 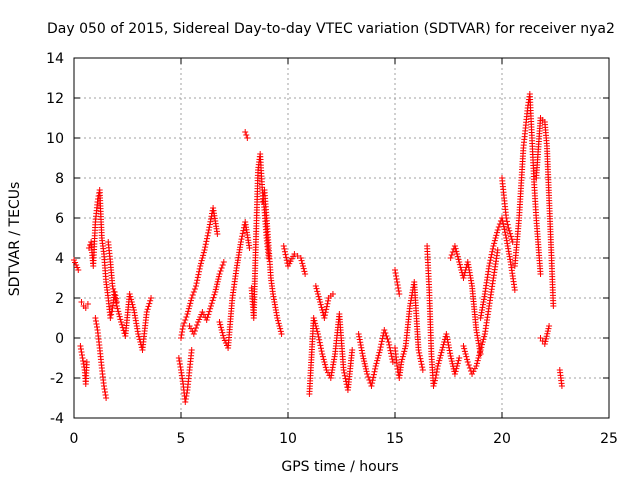 What do you see at coordinates (57, 379) in the screenshot?
I see `y-tick-label: -2` at bounding box center [57, 379].